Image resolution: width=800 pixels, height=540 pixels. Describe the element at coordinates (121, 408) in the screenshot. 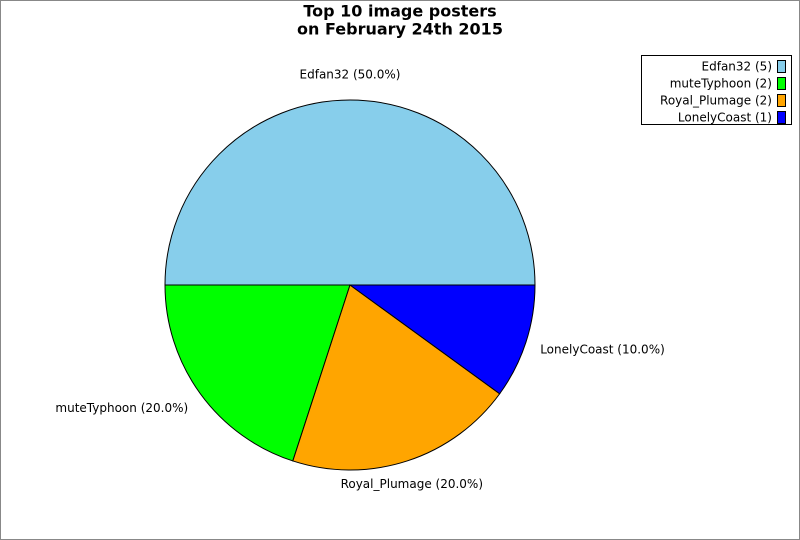

I see `slice-label: muteTyphoon (20.0%)` at that location.